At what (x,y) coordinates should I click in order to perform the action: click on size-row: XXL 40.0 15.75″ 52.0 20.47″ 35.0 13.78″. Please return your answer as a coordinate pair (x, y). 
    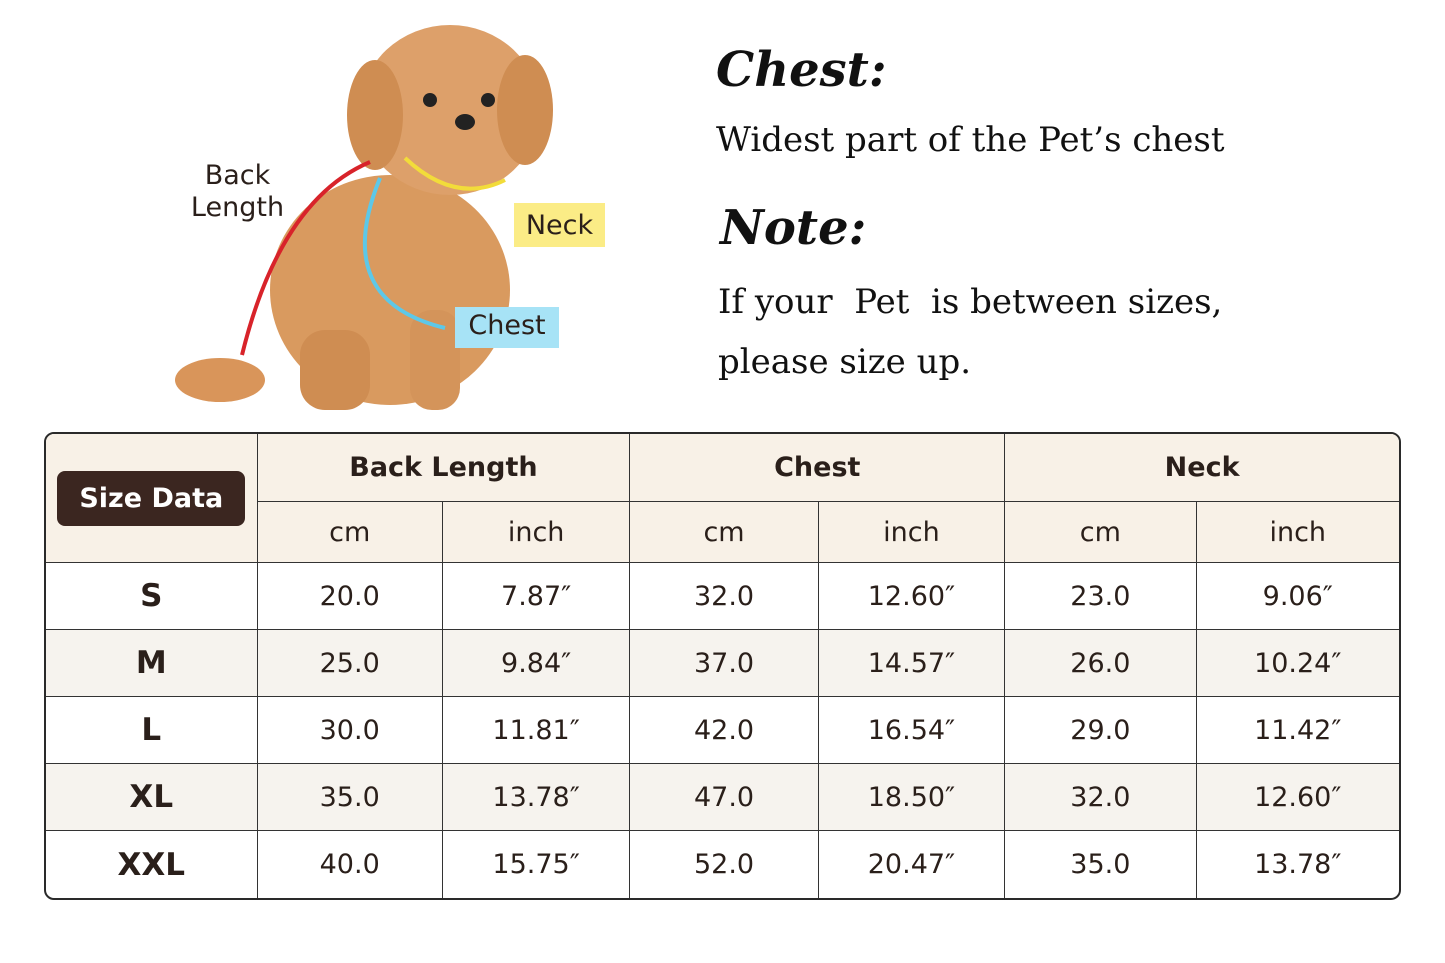
    Looking at the image, I should click on (722, 864).